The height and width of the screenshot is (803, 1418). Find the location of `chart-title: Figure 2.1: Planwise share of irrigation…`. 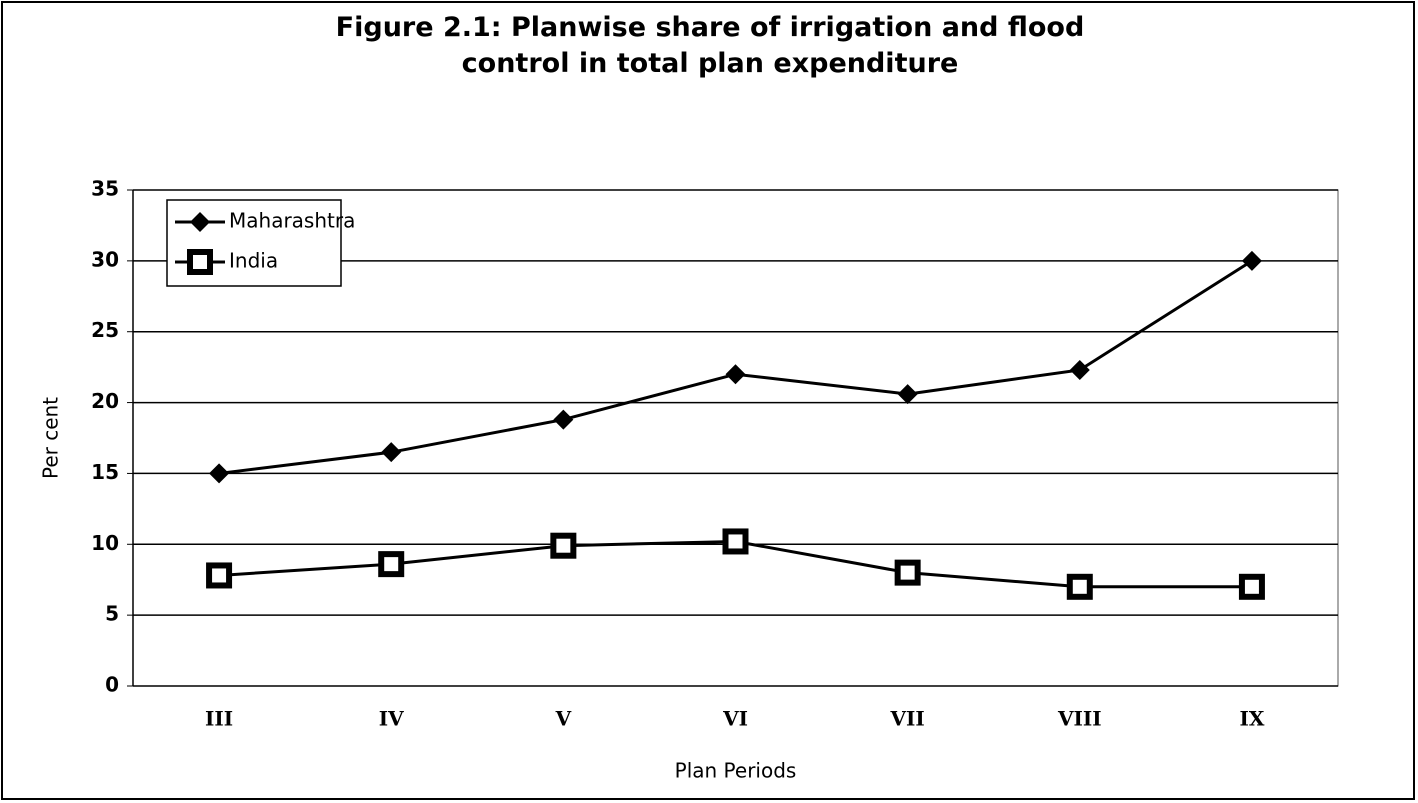

chart-title: Figure 2.1: Planwise share of irrigation… is located at coordinates (710, 45).